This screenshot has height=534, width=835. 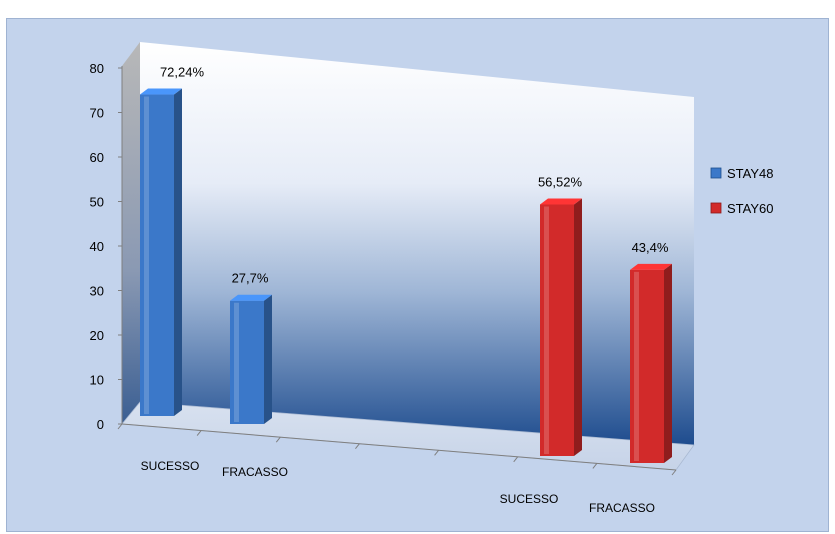 I want to click on legend-swatch-stay48, so click(x=716, y=173).